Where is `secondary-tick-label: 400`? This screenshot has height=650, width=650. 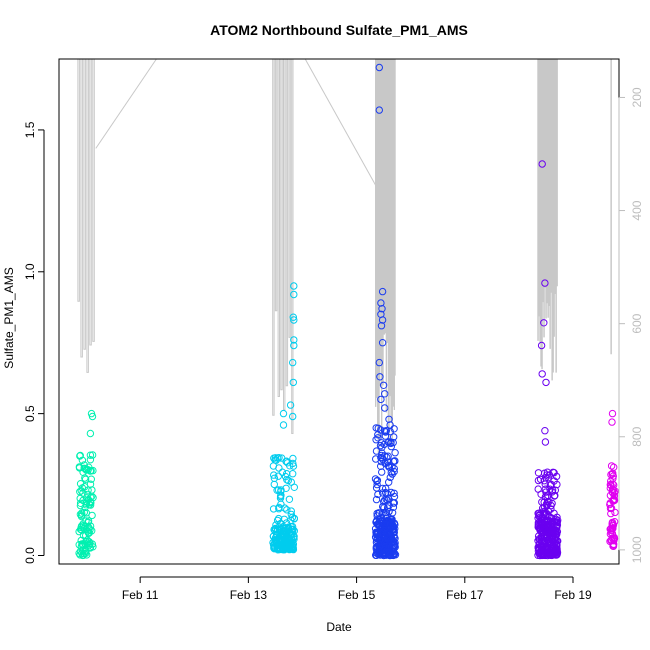 secondary-tick-label: 400 is located at coordinates (637, 210).